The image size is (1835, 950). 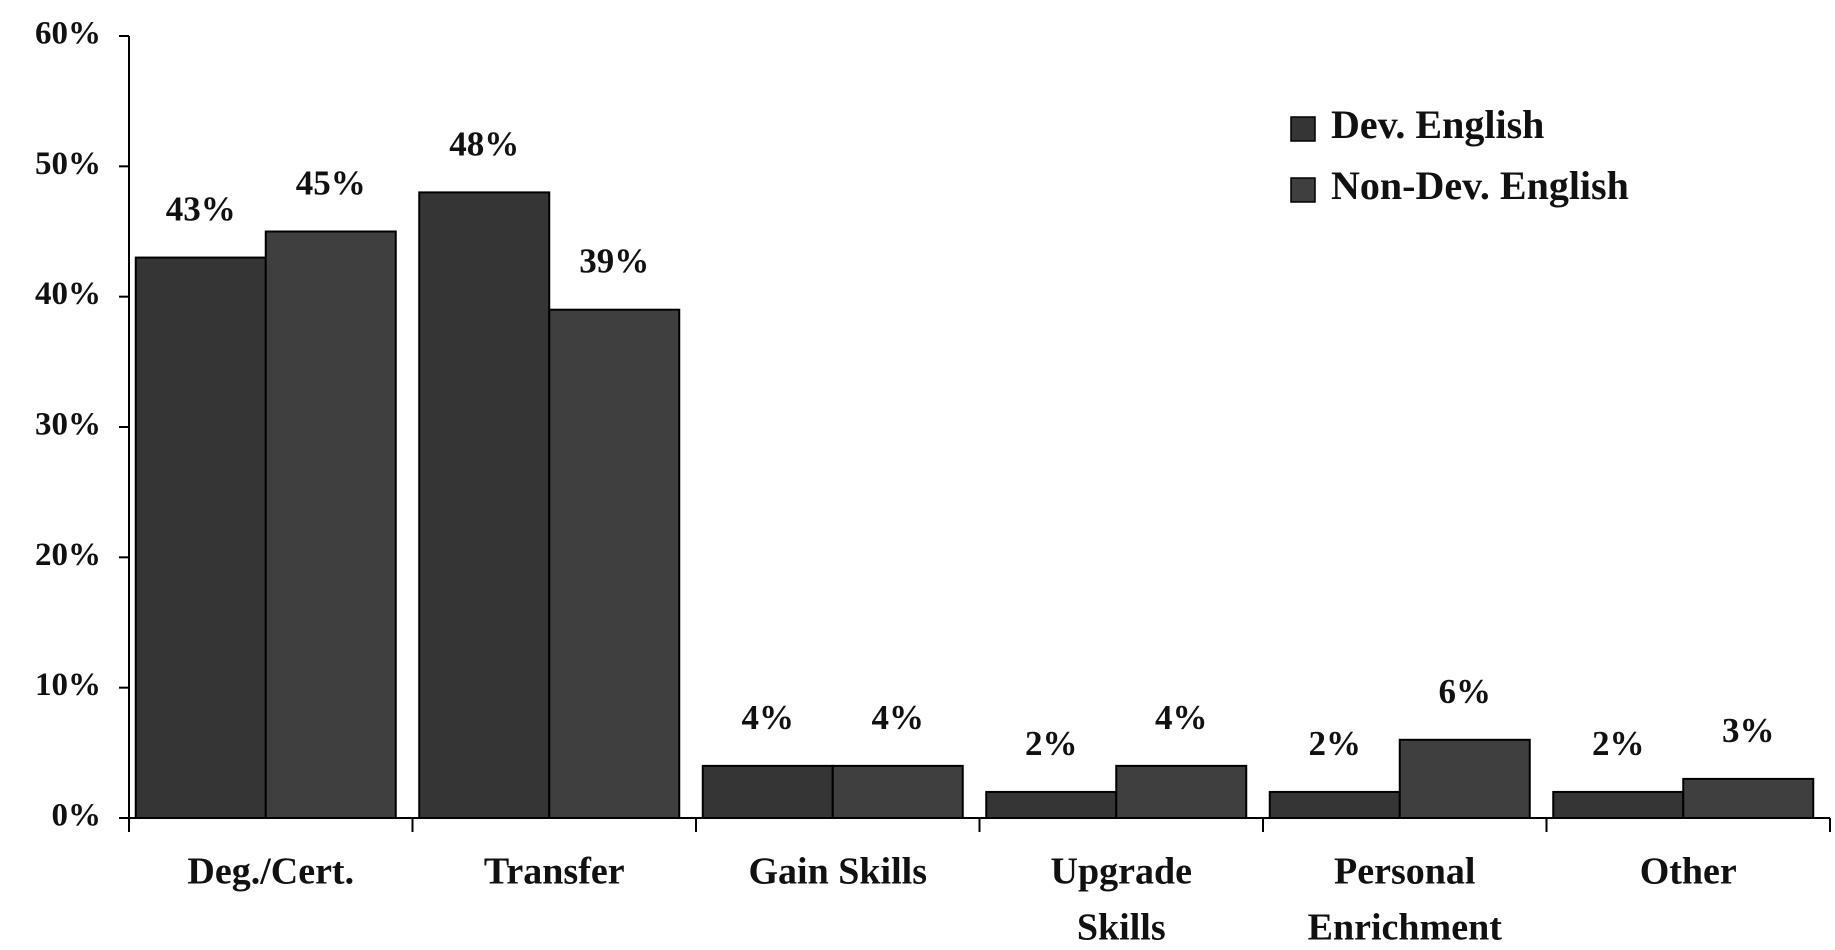 What do you see at coordinates (484, 143) in the screenshot?
I see `value-label: 48%` at bounding box center [484, 143].